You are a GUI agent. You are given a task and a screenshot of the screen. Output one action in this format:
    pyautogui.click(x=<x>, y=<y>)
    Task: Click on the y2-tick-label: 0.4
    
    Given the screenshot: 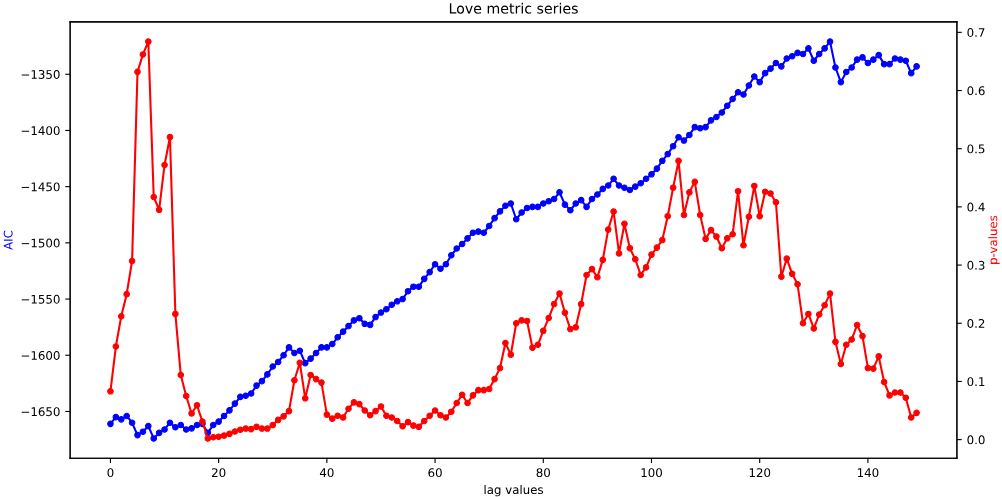 What is the action you would take?
    pyautogui.click(x=976, y=207)
    